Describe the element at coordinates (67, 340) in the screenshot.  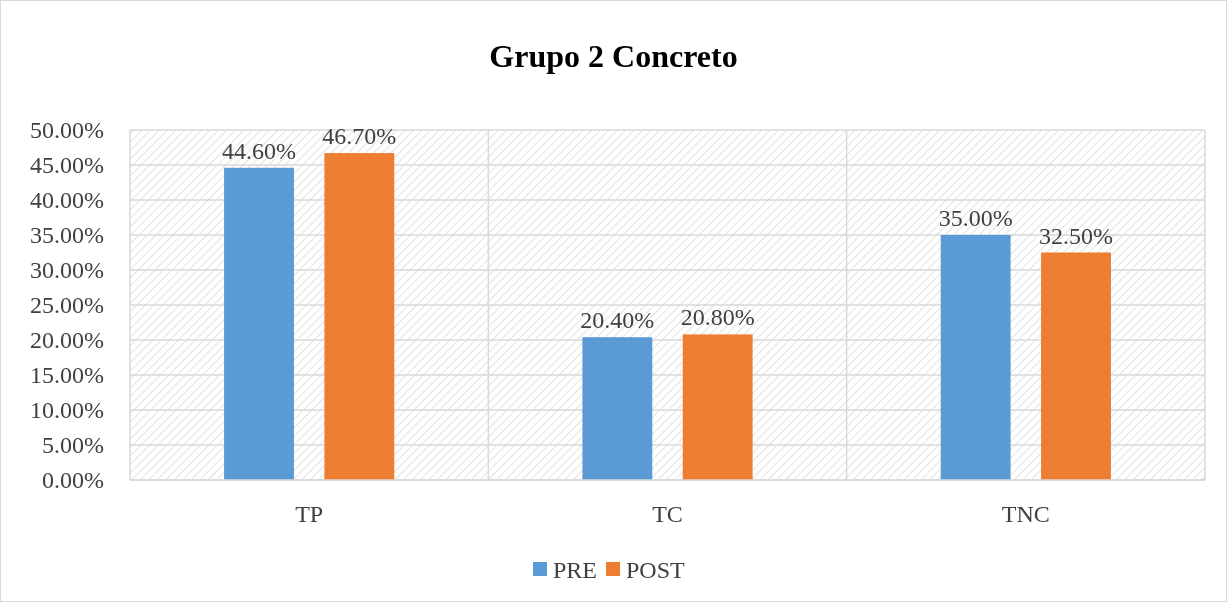
I see `y-tick-label: 20.00%` at that location.